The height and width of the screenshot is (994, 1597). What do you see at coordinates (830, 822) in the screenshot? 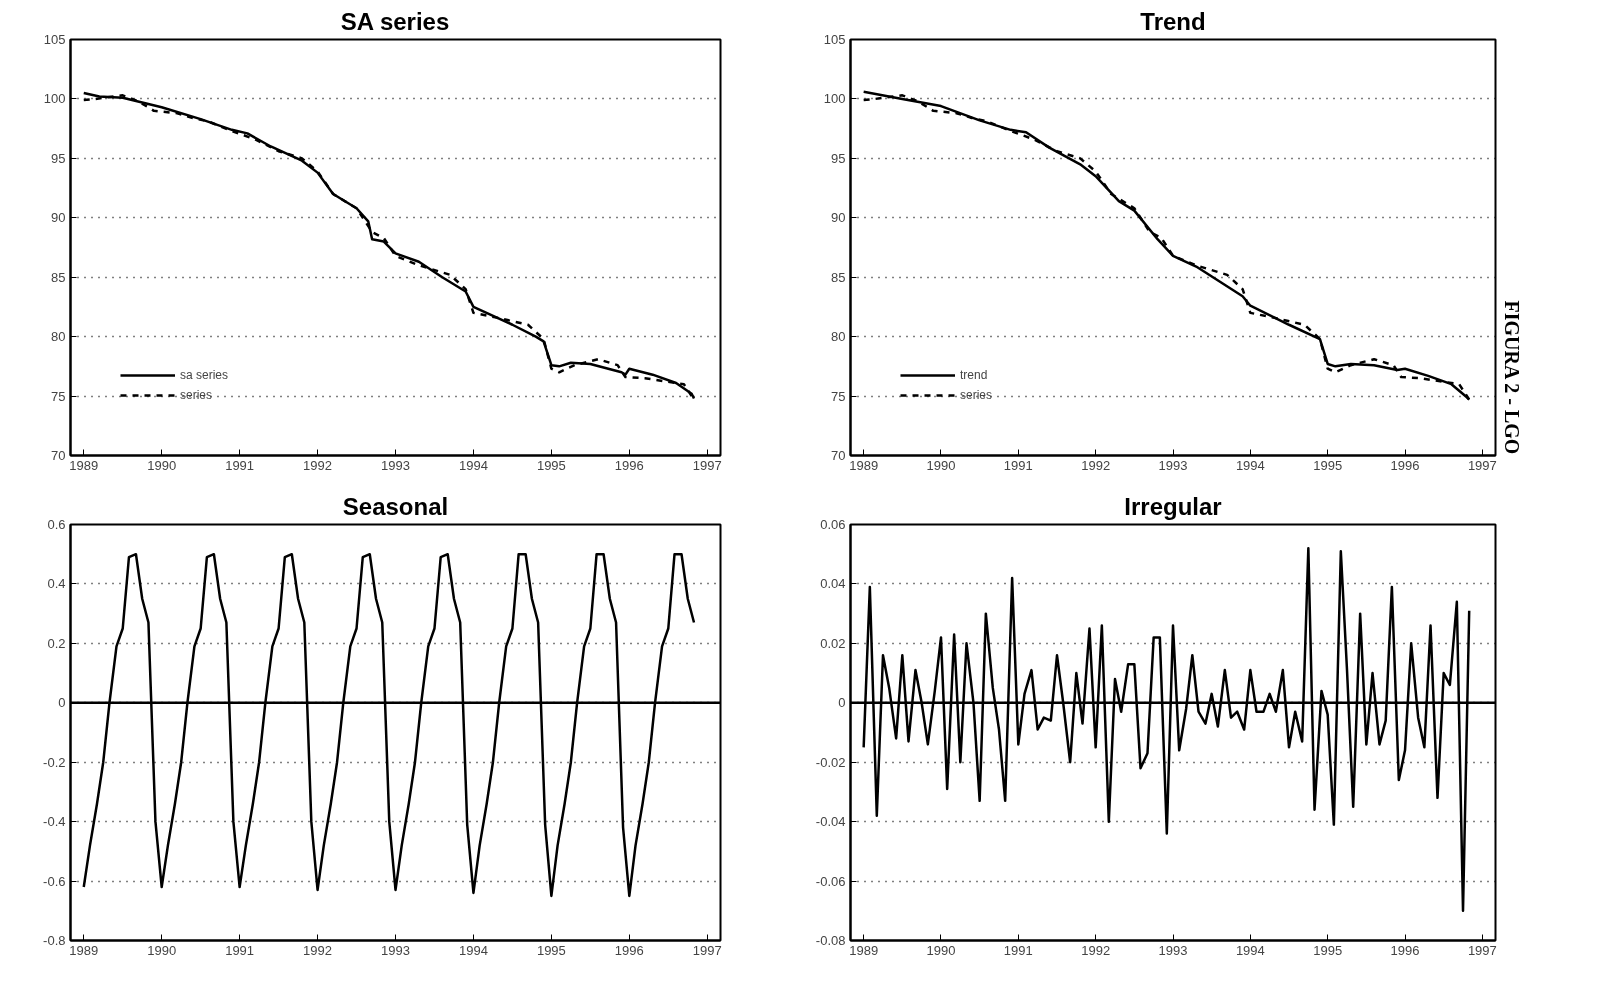
I see `y-tick-label: -0.04` at bounding box center [830, 822].